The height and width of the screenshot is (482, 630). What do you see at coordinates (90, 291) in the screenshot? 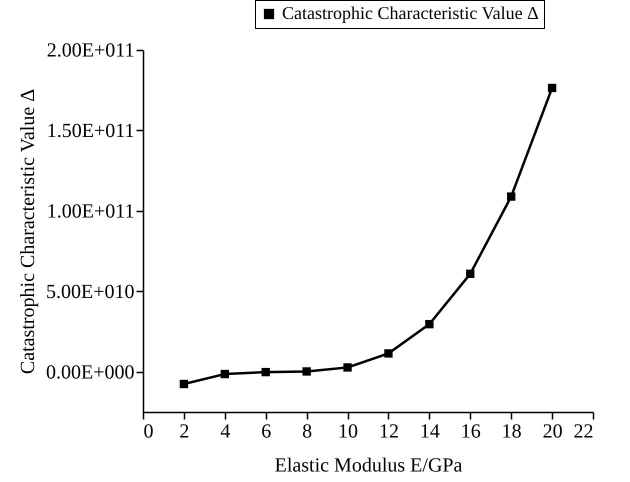
I see `y-tick-label: 5.00E+010` at bounding box center [90, 291].